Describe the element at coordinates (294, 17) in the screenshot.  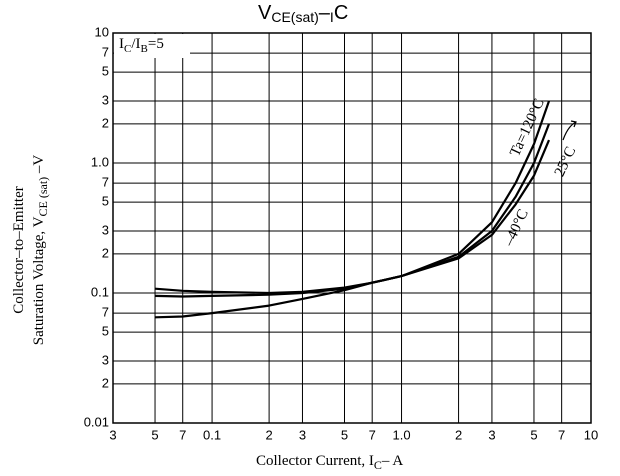
I see `chart-title-sub: CE(sat)` at that location.